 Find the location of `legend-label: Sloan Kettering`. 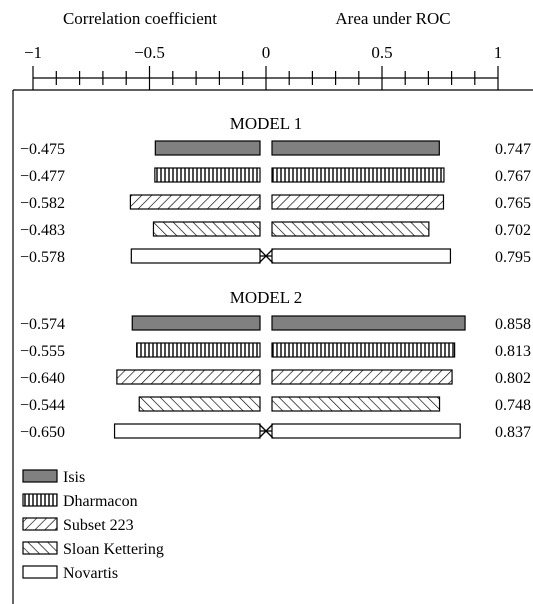

legend-label: Sloan Kettering is located at coordinates (113, 549).